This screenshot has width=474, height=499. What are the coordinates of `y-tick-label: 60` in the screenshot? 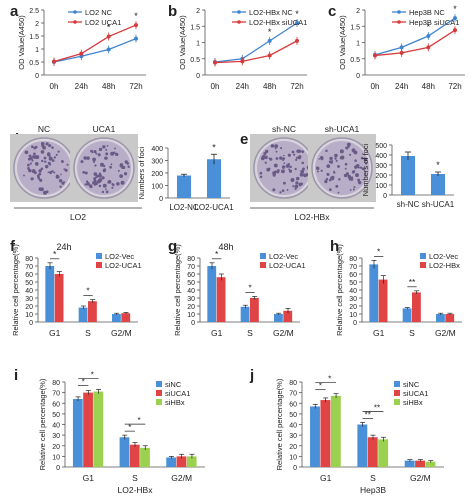 It's located at (191, 275).